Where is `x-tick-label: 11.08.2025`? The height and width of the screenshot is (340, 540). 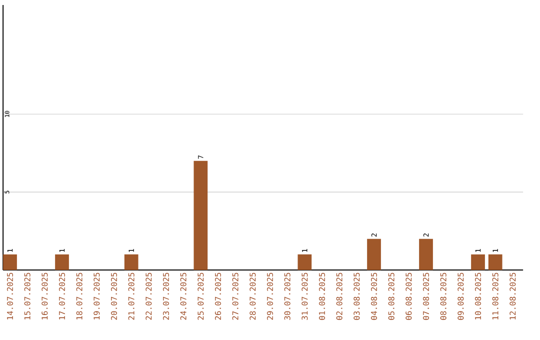
x-tick-label: 11.08.2025 is located at coordinates (495, 296).